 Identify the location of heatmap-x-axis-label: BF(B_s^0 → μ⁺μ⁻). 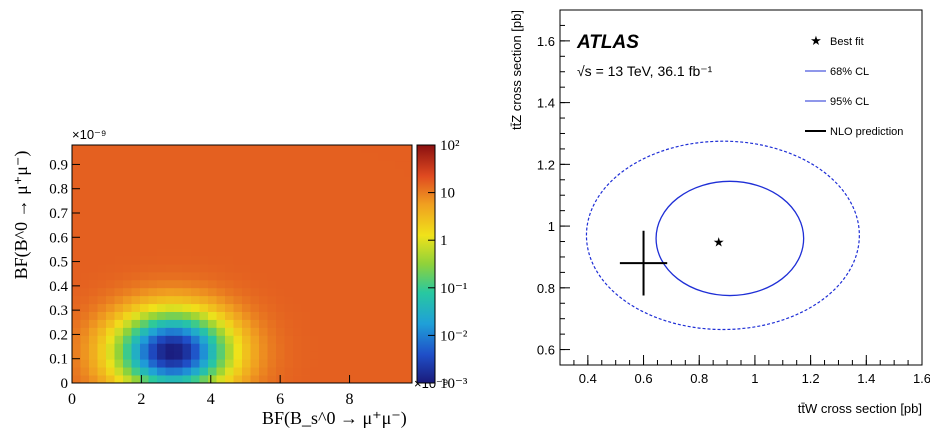
(334, 418).